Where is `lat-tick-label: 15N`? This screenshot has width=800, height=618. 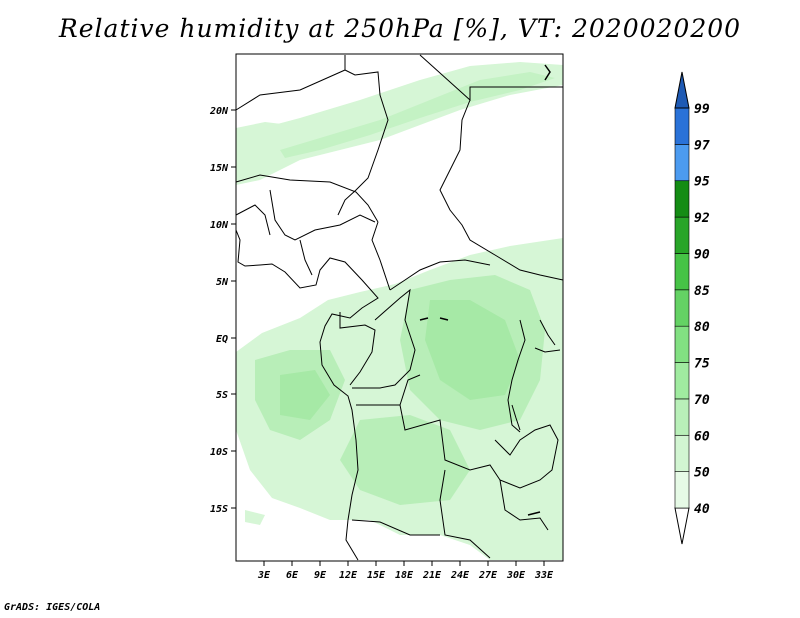
lat-tick-label: 15N is located at coordinates (219, 168).